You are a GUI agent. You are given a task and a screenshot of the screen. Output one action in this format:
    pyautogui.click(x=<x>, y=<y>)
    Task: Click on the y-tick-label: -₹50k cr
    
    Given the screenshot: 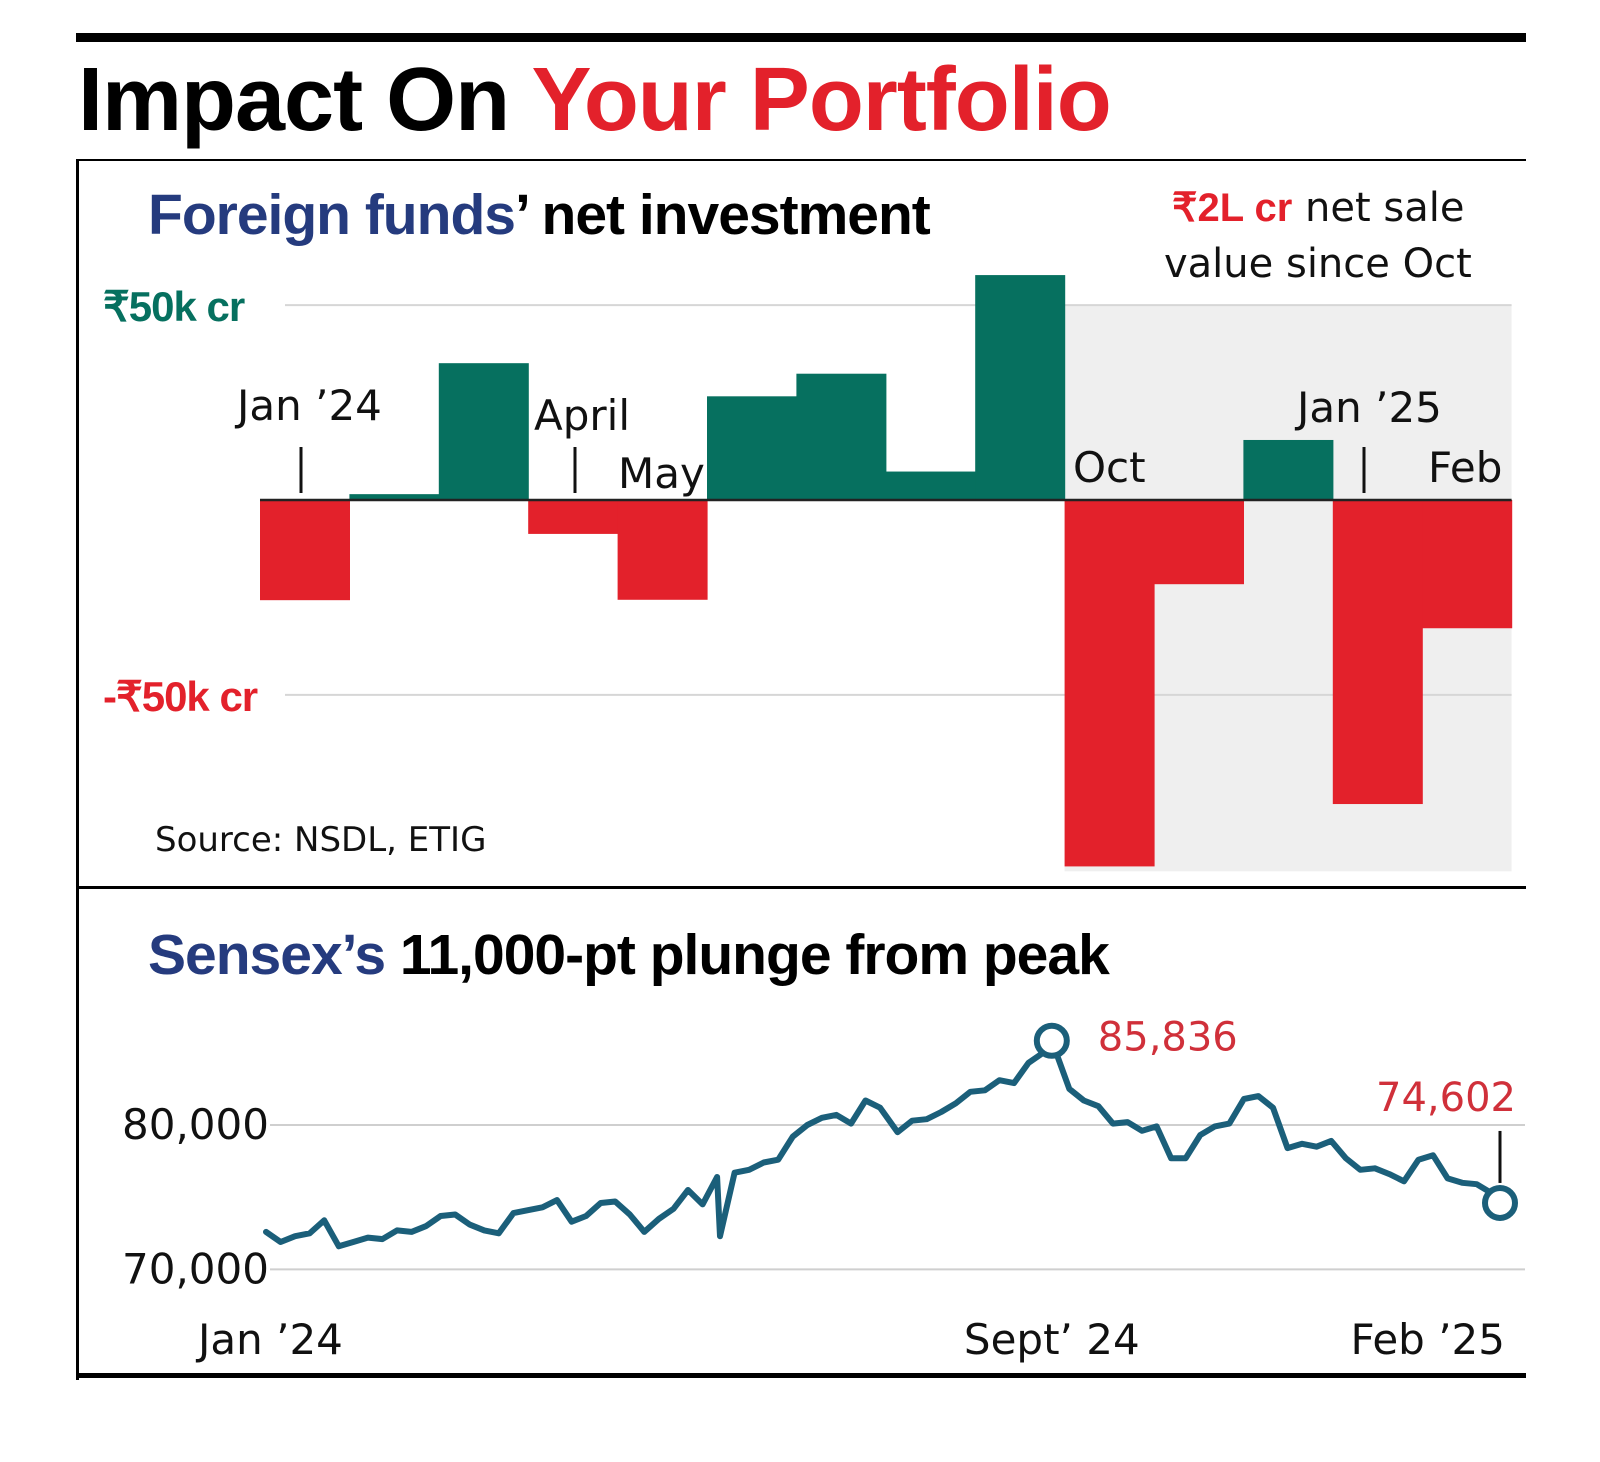 What is the action you would take?
    pyautogui.click(x=180, y=696)
    